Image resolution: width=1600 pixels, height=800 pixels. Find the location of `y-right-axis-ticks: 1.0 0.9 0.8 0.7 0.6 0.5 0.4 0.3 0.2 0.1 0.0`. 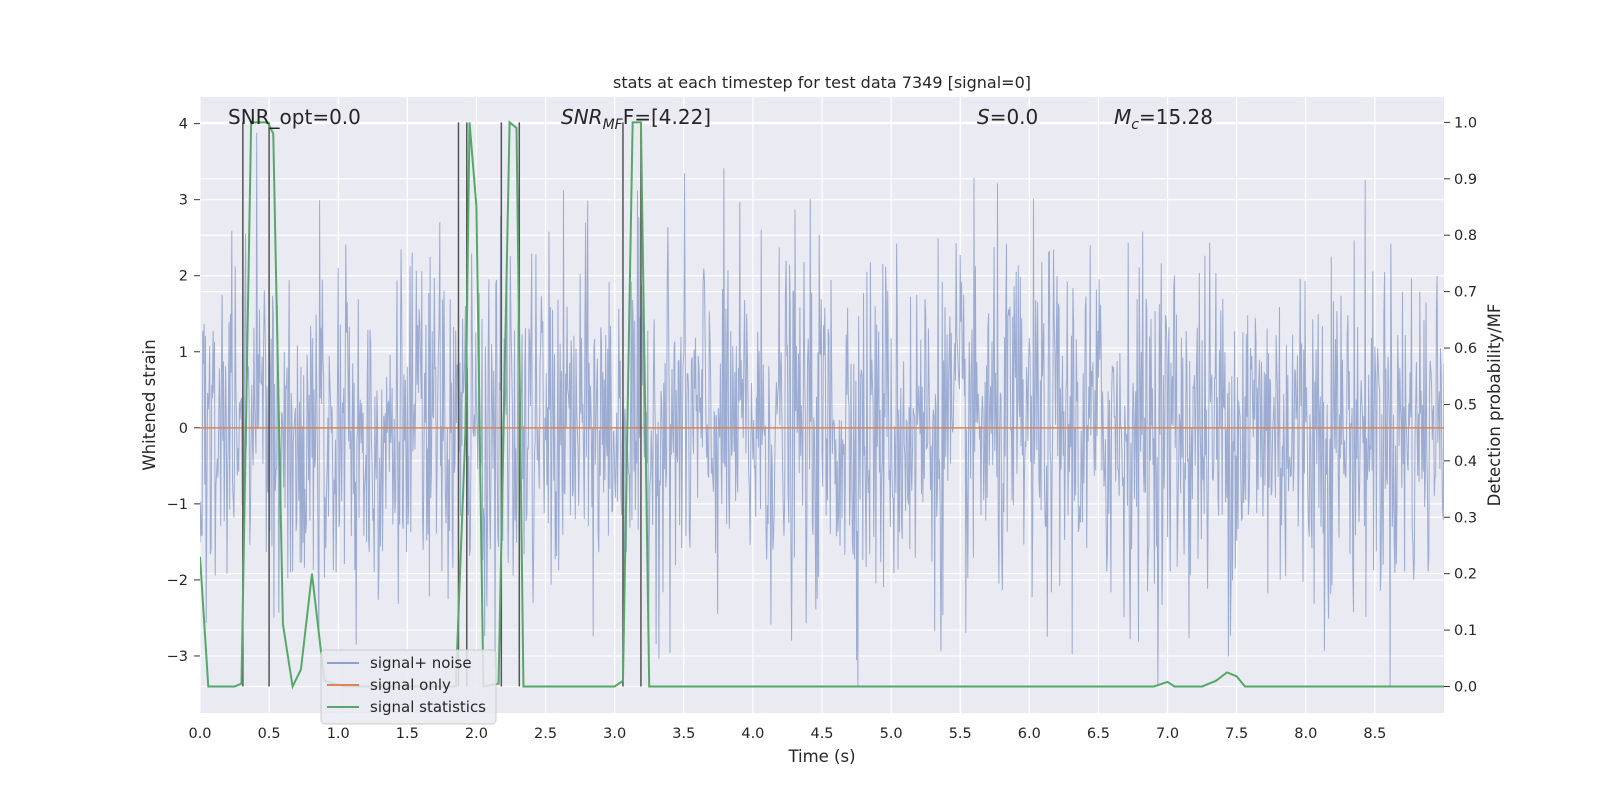

y-right-axis-ticks: 1.0 0.9 0.8 0.7 0.6 0.5 0.4 0.3 0.2 0.1 0.0 is located at coordinates (1460, 405).